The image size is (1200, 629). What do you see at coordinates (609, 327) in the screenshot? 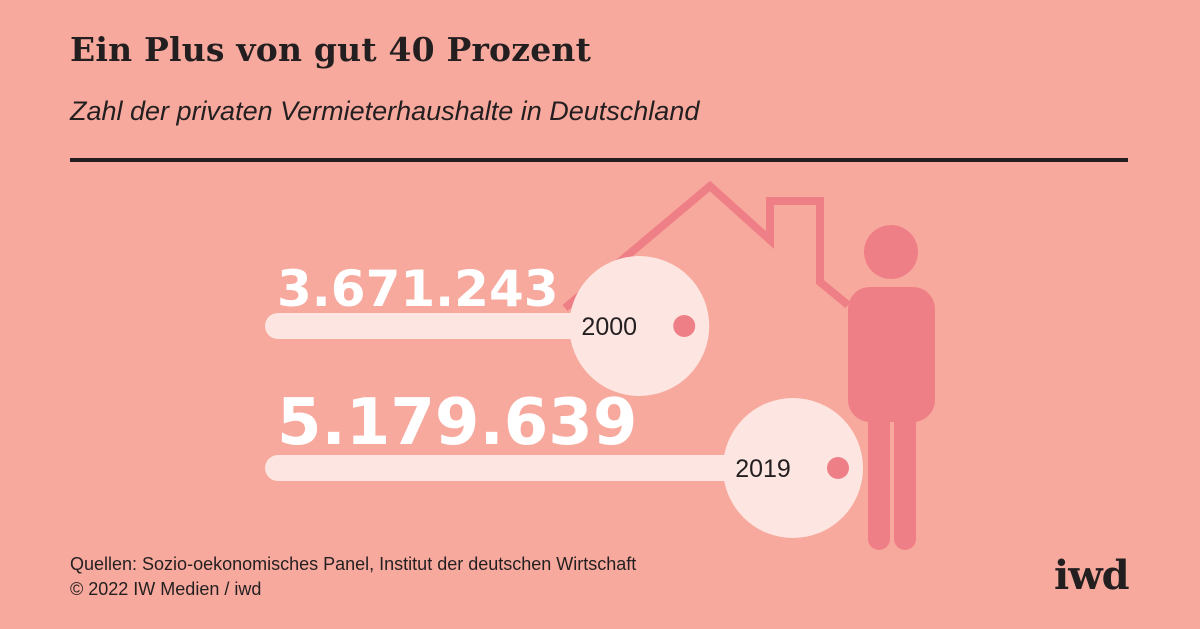
I see `year-label: 2000` at bounding box center [609, 327].